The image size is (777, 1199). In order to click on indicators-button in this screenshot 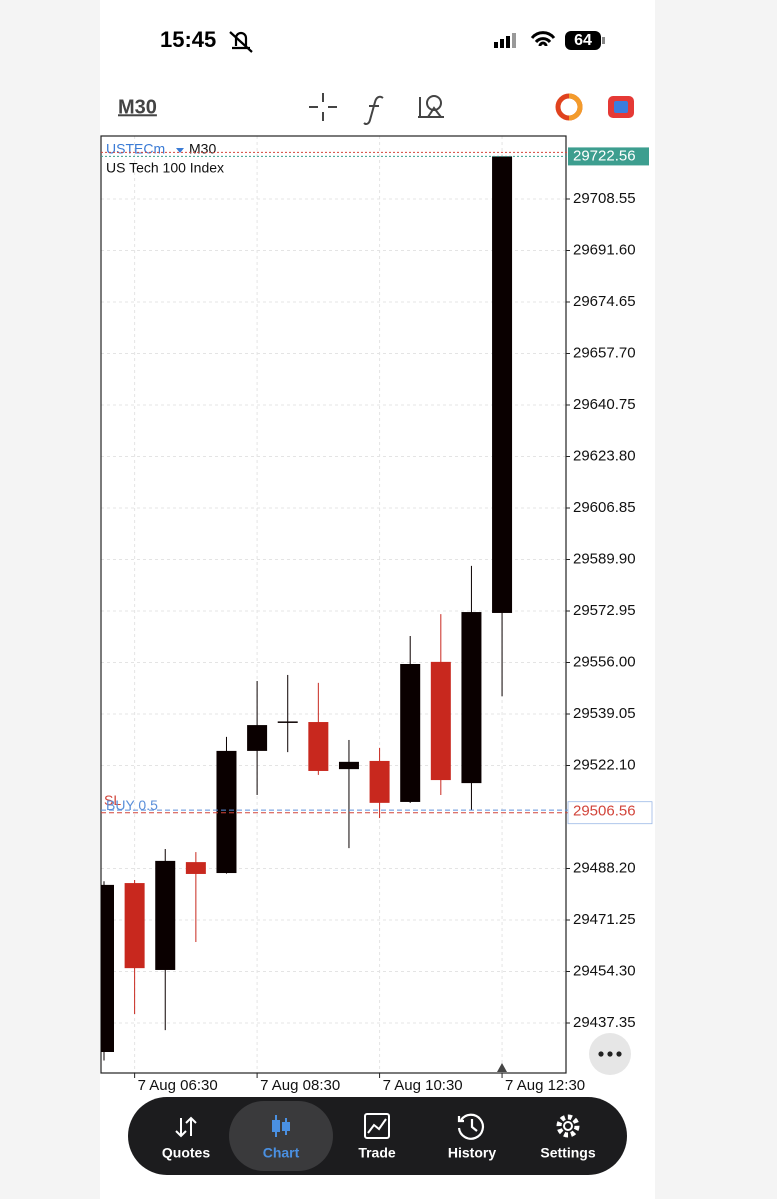, I will do `click(373, 110)`.